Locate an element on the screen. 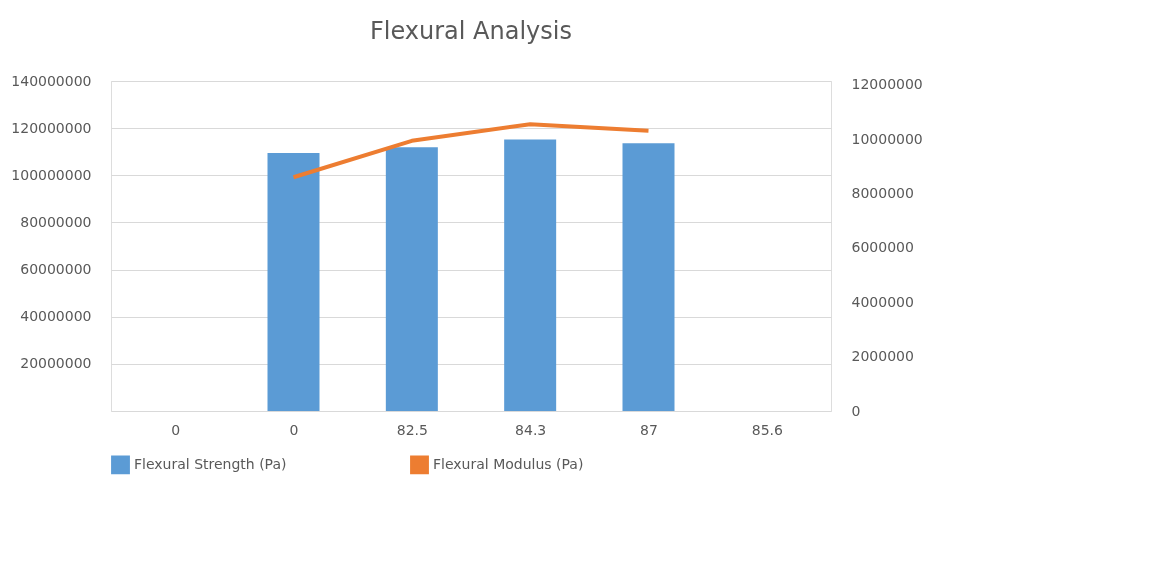  x-tick-label: 87 is located at coordinates (649, 429).